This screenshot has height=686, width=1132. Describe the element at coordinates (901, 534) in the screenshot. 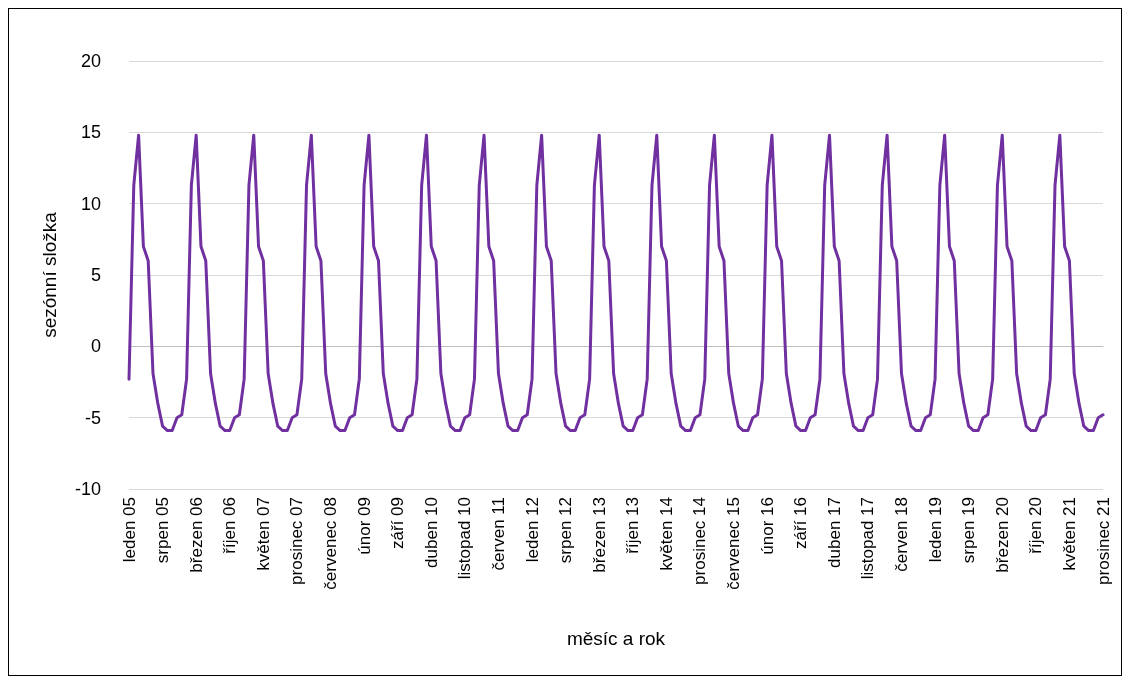

I see `x-tick-label: červen 18` at that location.